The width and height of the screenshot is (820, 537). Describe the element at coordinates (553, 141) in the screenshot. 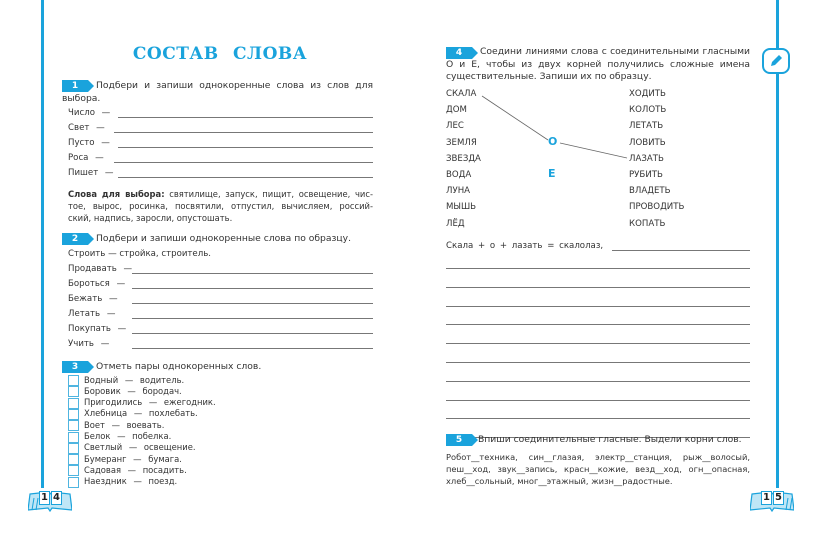

I see `vowel-o: О` at that location.